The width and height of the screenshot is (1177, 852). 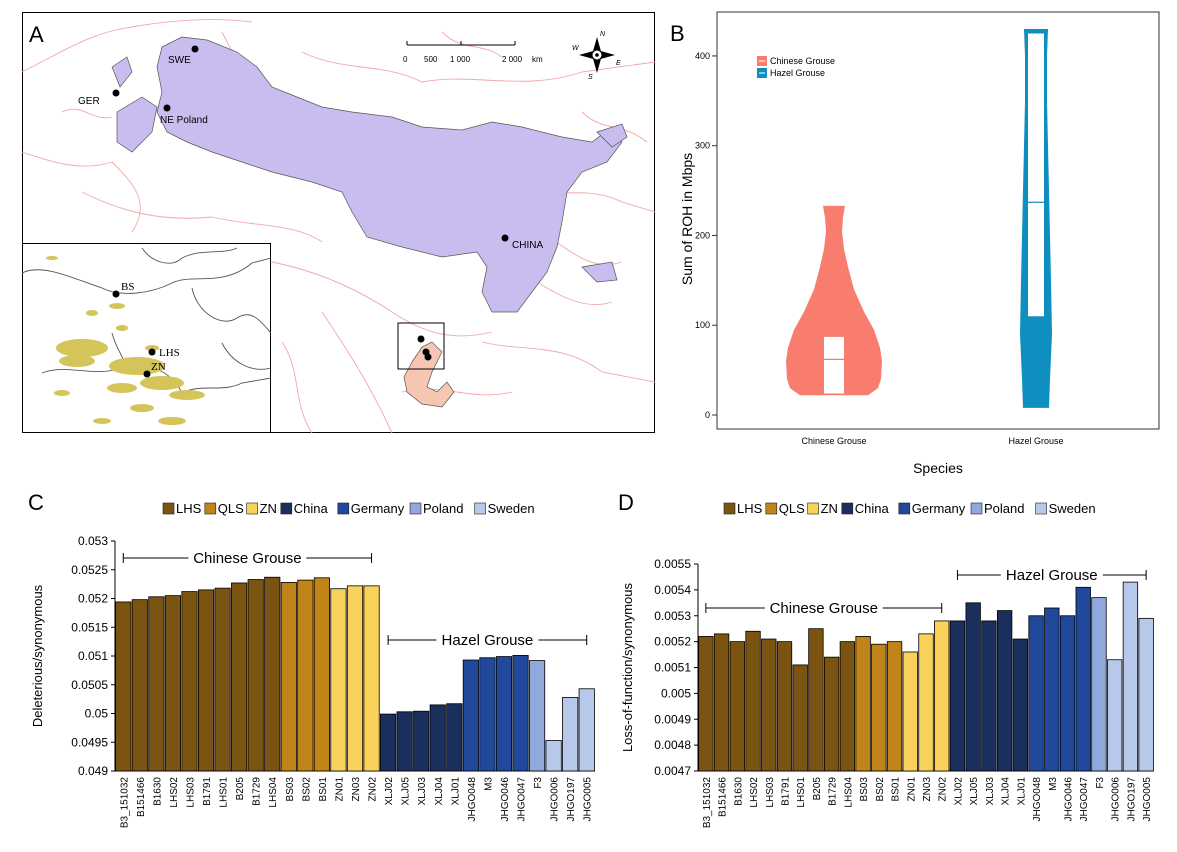 I want to click on y-tick-label-b: 300, so click(x=702, y=146).